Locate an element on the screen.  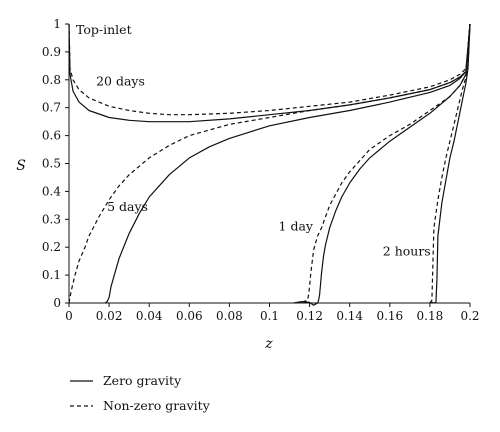
legend-label-zero-gravity: Zero gravity is located at coordinates (142, 380).